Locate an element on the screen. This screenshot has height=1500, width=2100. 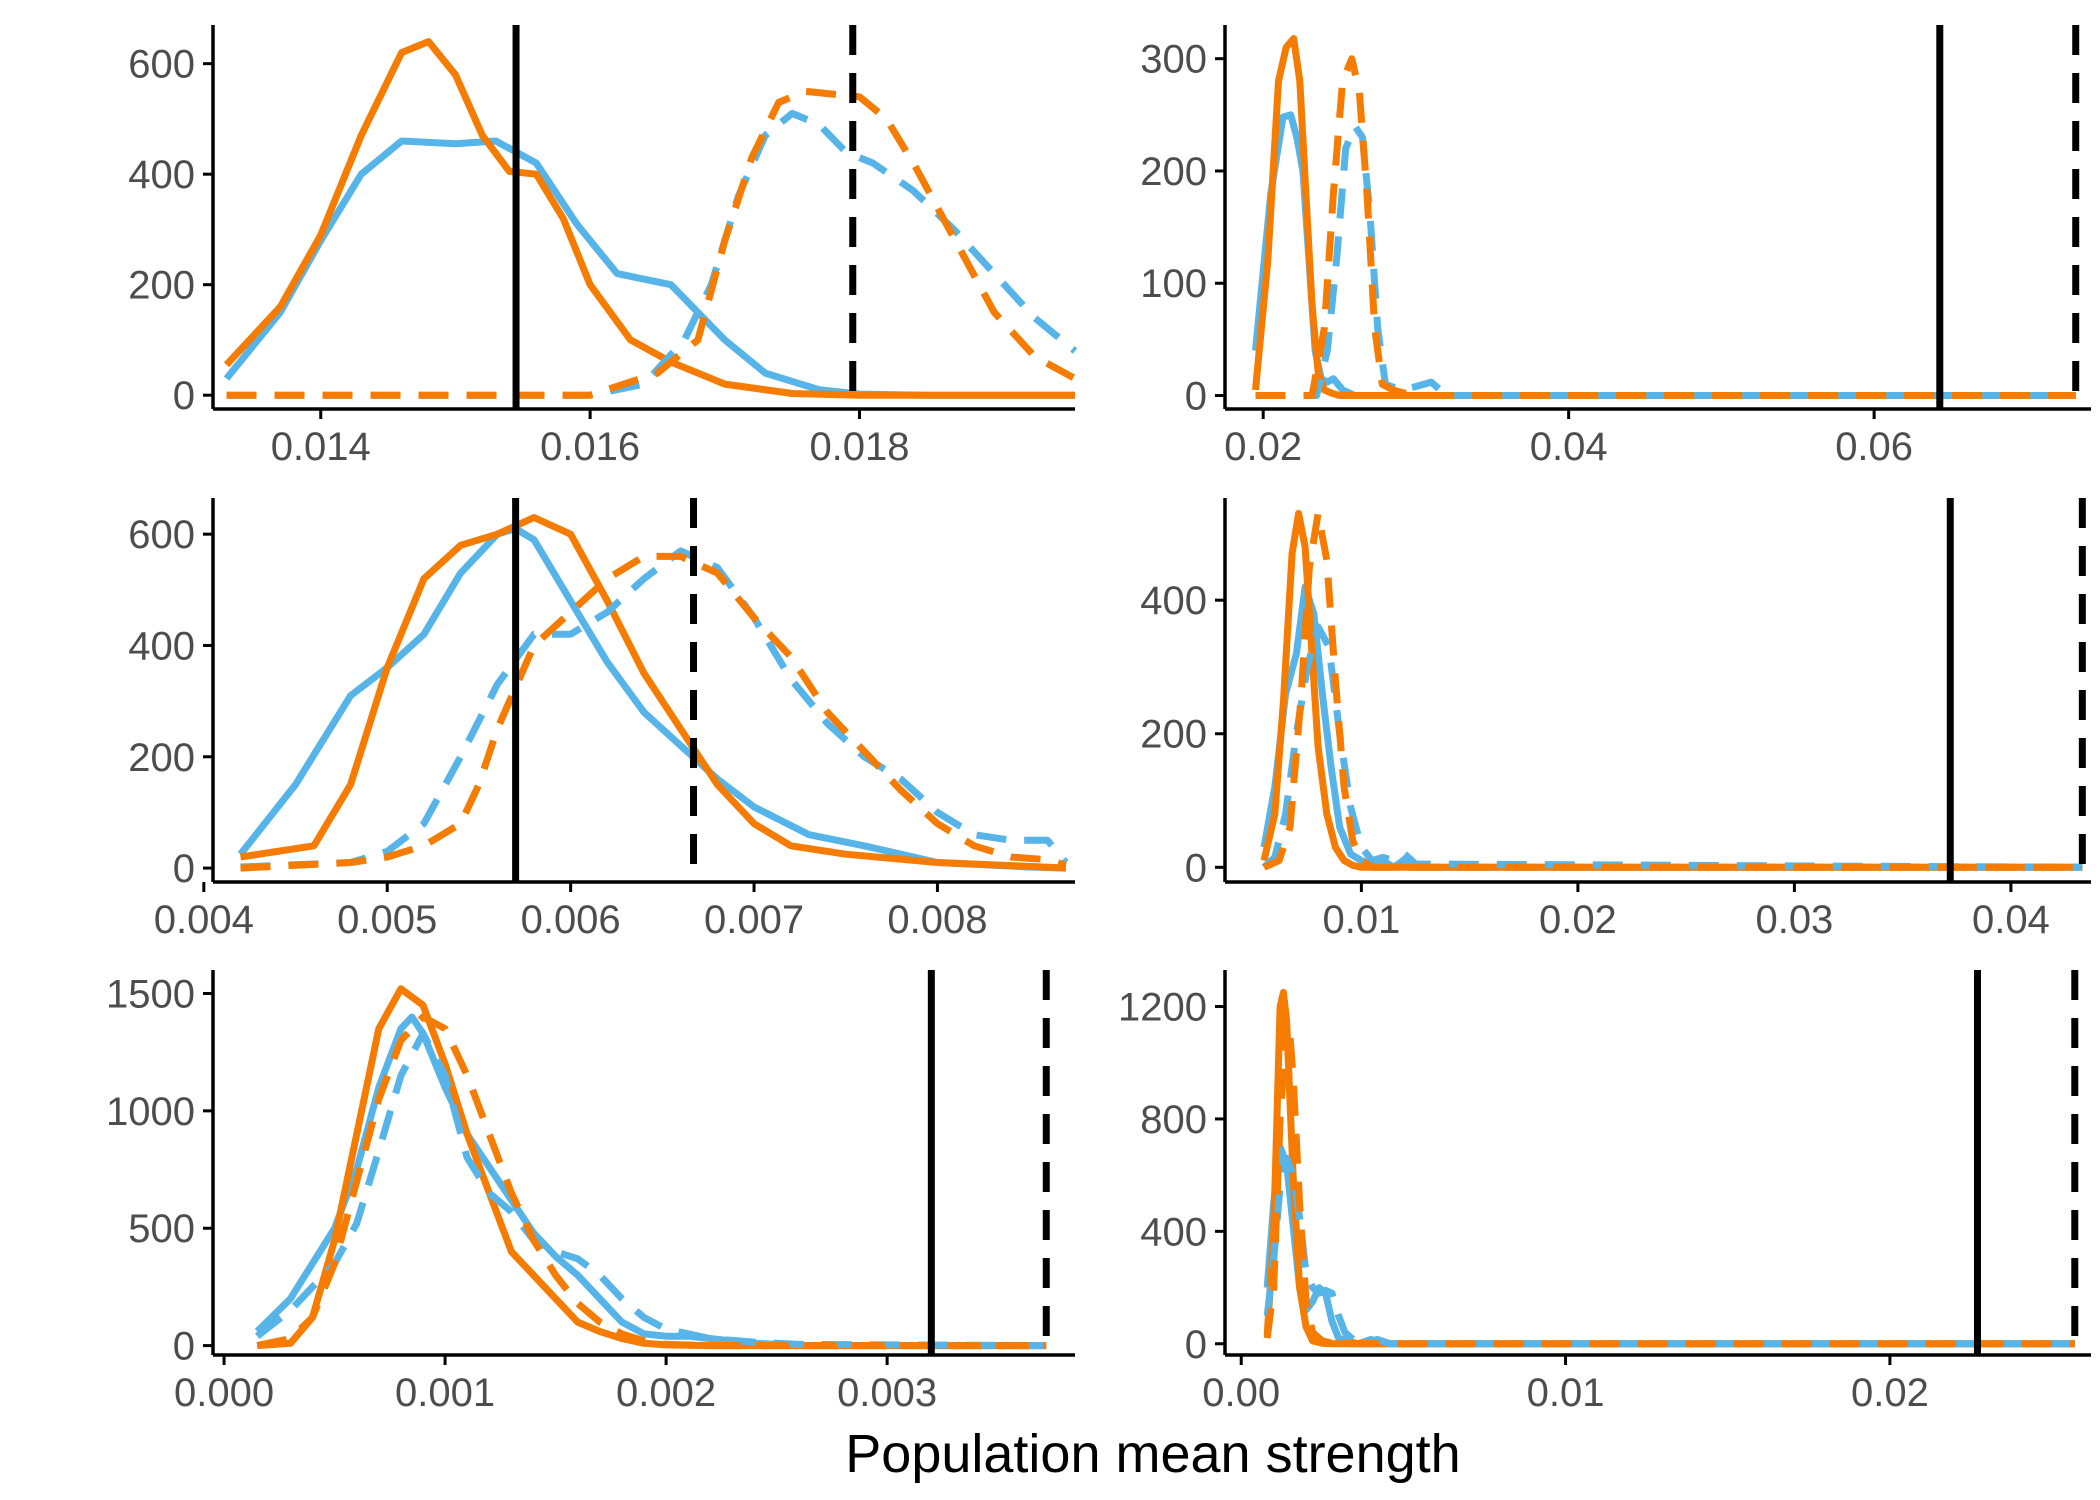
y-tick-label: 1500 is located at coordinates (150, 994).